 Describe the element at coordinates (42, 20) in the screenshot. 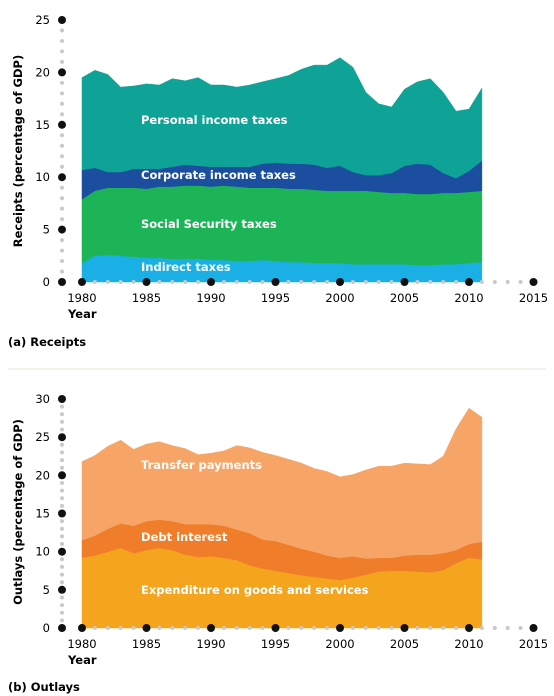

I see `y-tick-label: 25` at that location.